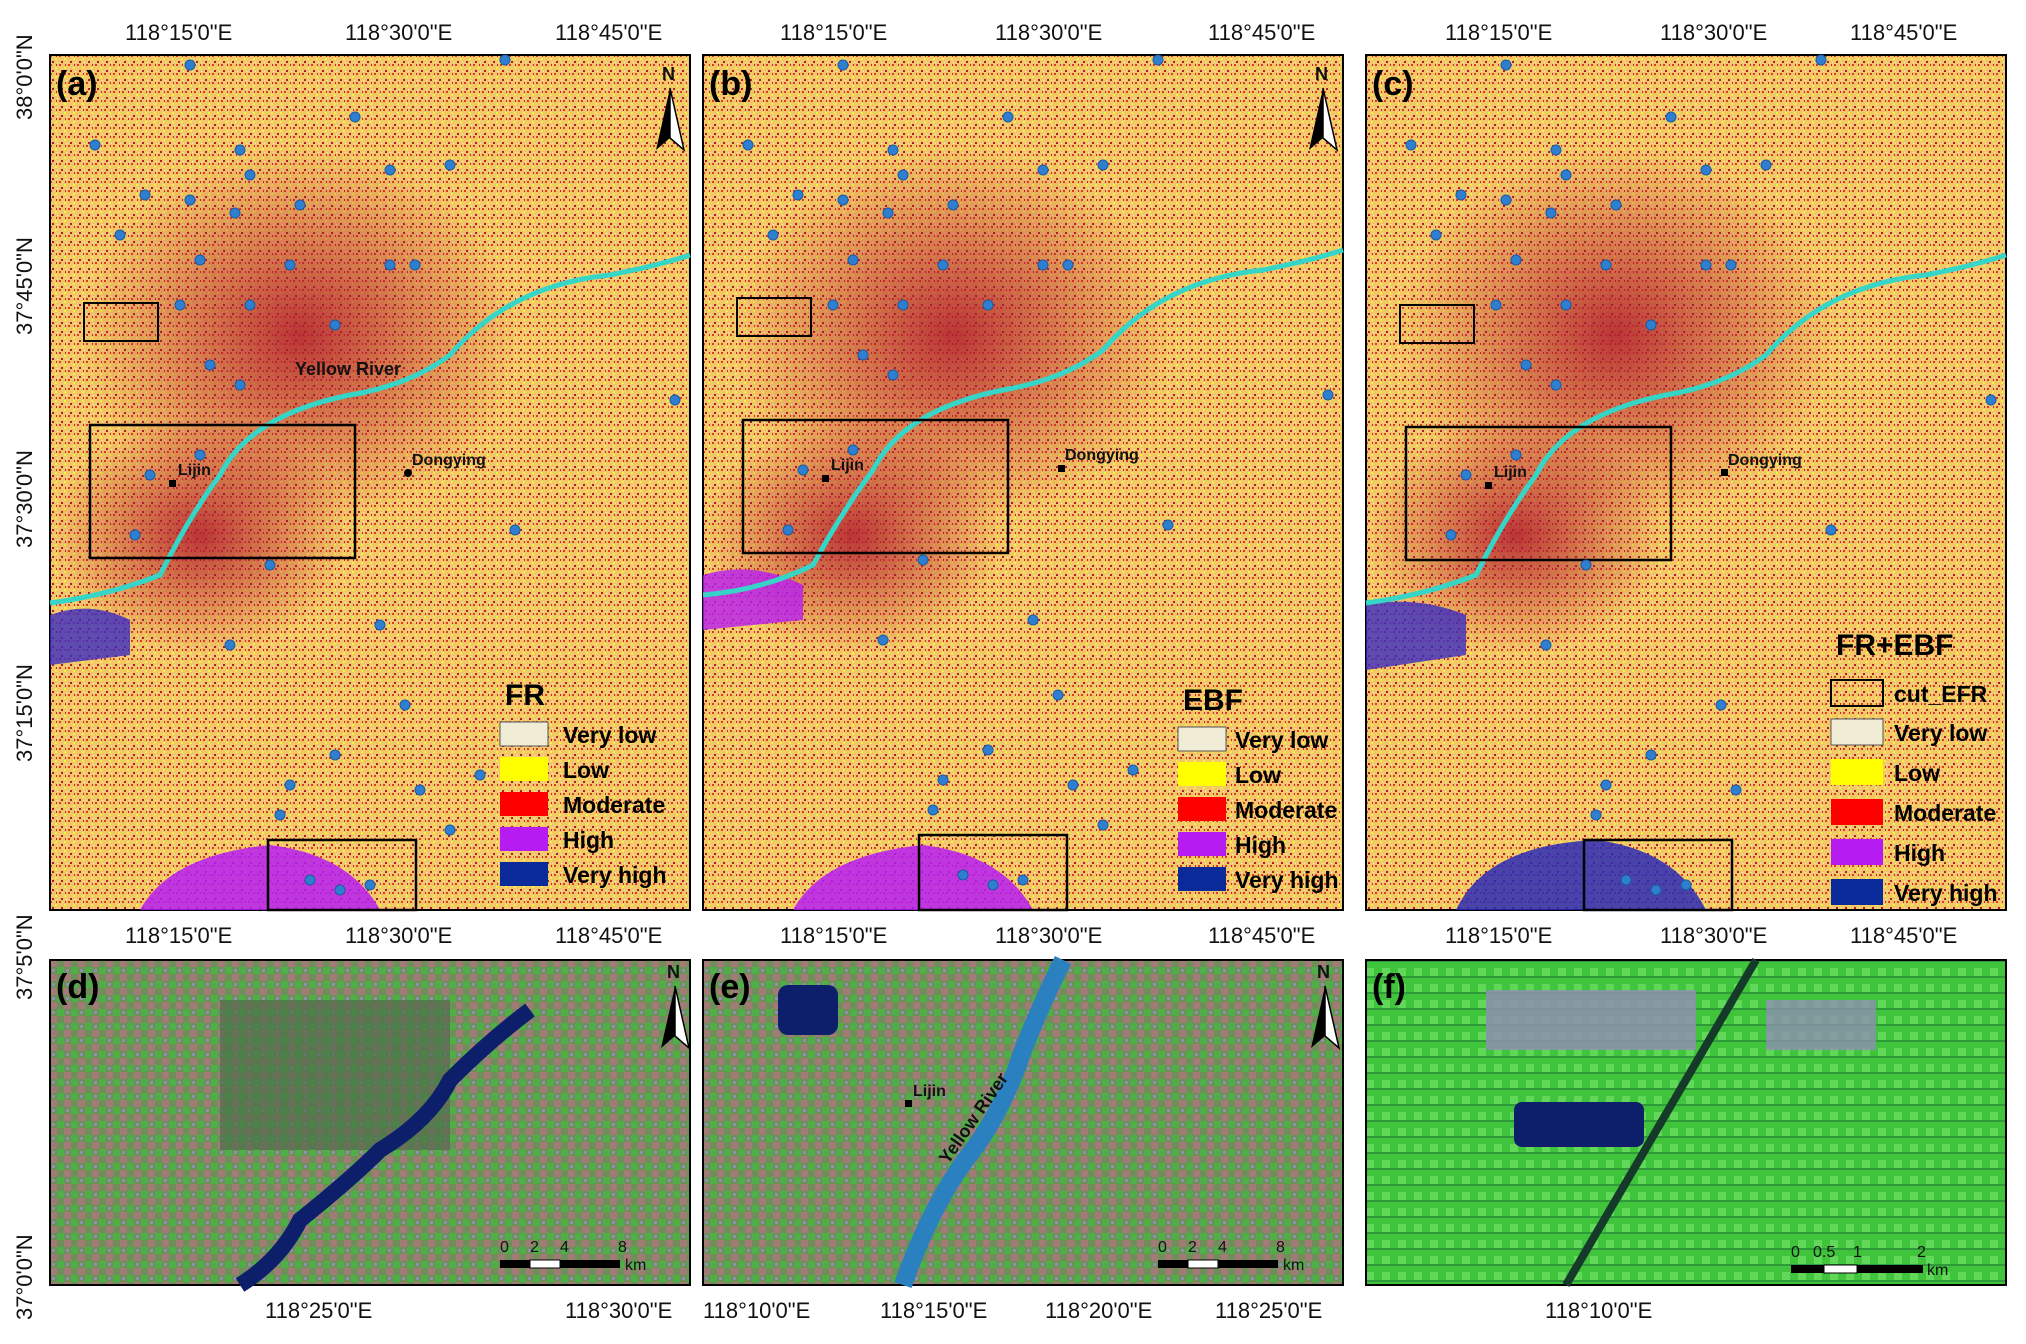 Image resolution: width=2026 pixels, height=1344 pixels. Describe the element at coordinates (1202, 774) in the screenshot. I see `legend-swatch-low` at that location.